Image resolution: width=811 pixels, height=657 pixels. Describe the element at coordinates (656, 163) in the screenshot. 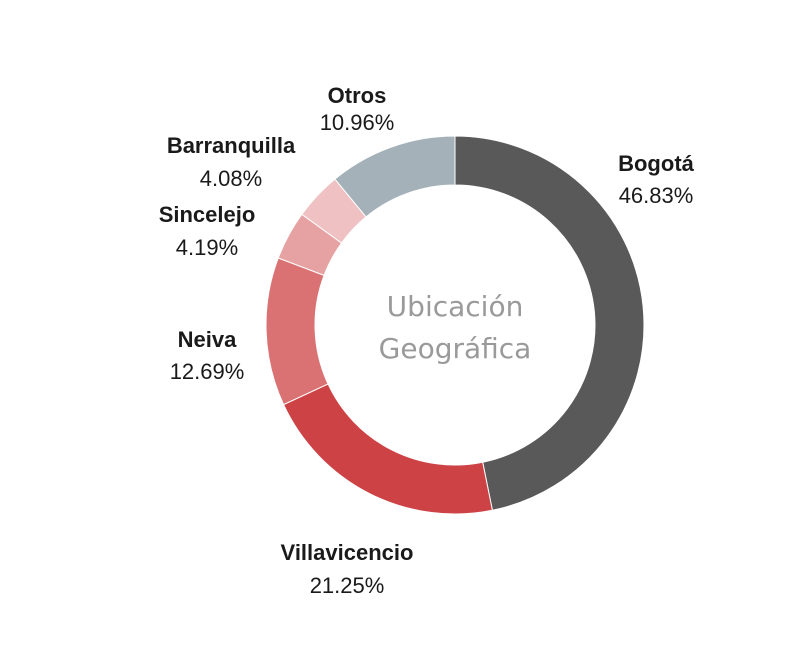

I see `slice-label-bogota: Bogotá` at that location.